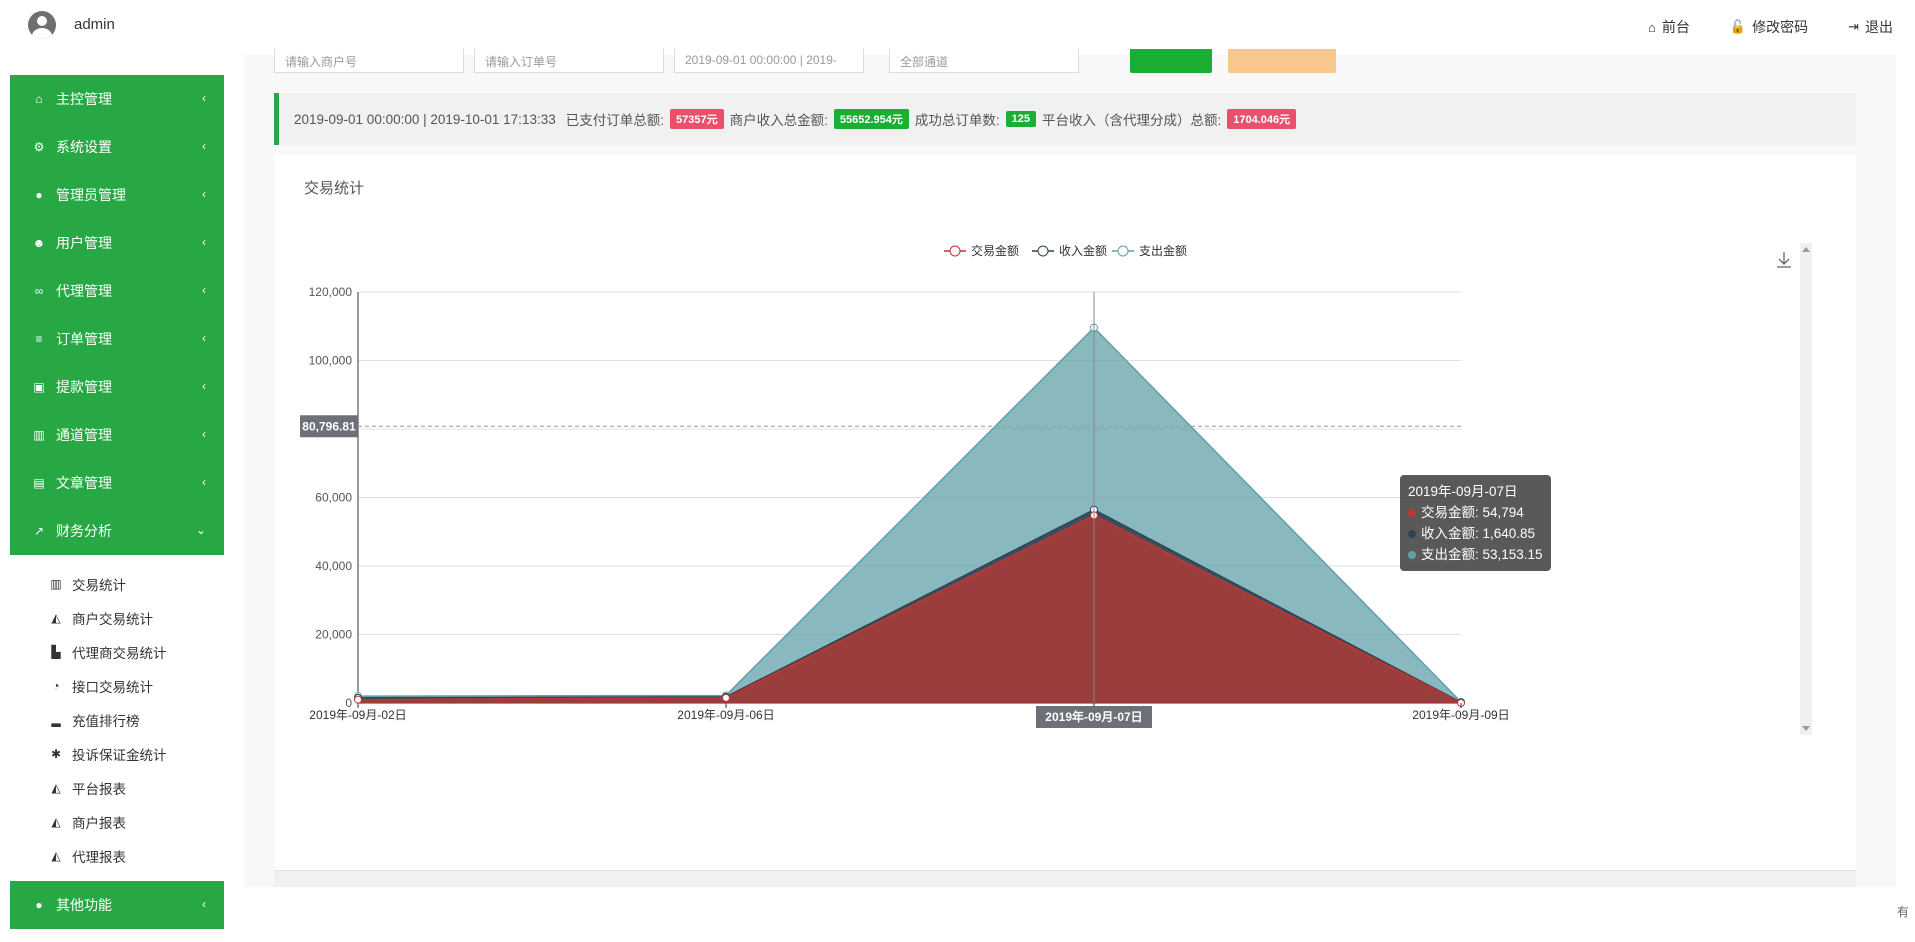 This screenshot has width=1915, height=942. What do you see at coordinates (1020, 119) in the screenshot?
I see `success-orders-badge: 125` at bounding box center [1020, 119].